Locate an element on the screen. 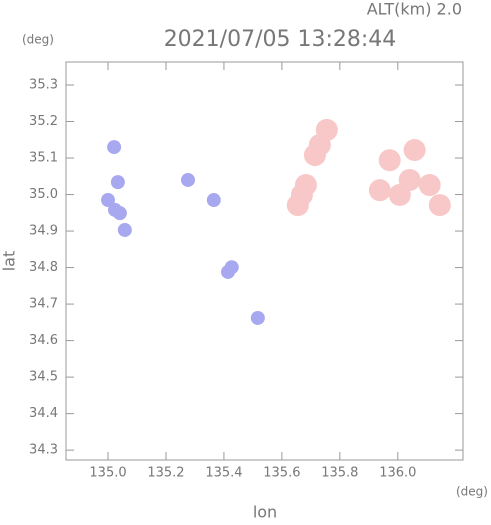 The width and height of the screenshot is (491, 525). subtitle: ALT(km) 2.0 is located at coordinates (414, 9).